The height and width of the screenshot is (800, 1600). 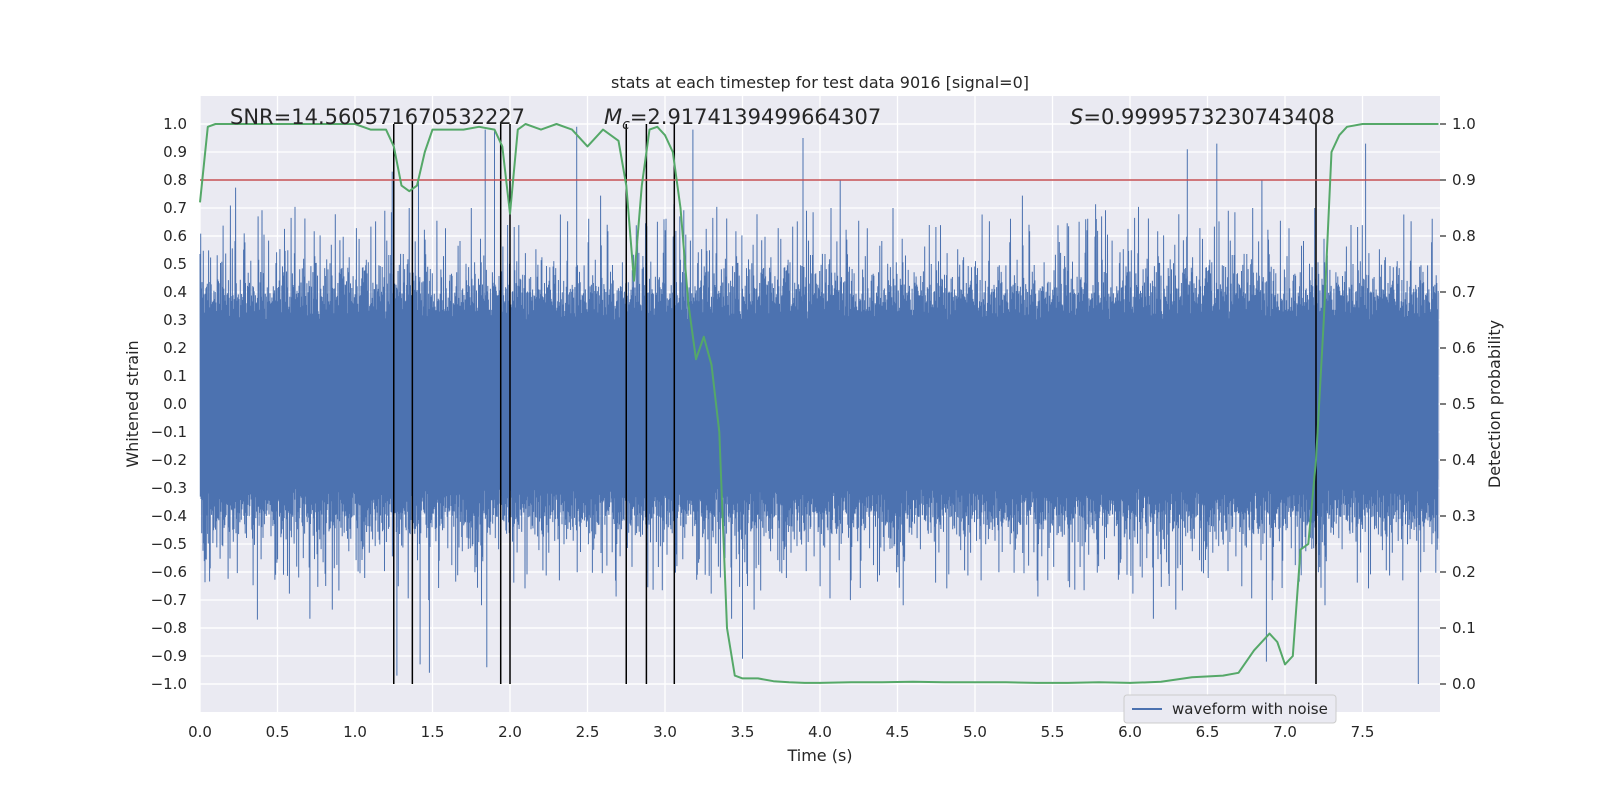 What do you see at coordinates (433, 732) in the screenshot?
I see `x-tick-label-3: 1.5` at bounding box center [433, 732].